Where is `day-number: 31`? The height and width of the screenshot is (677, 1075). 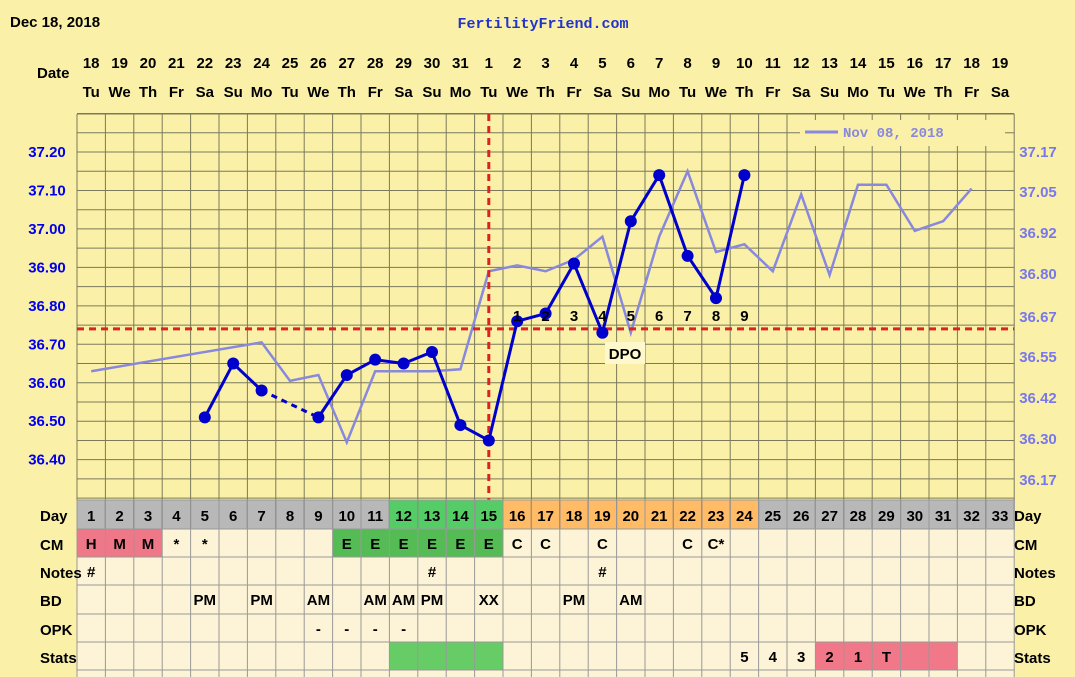 day-number: 31 is located at coordinates (943, 516).